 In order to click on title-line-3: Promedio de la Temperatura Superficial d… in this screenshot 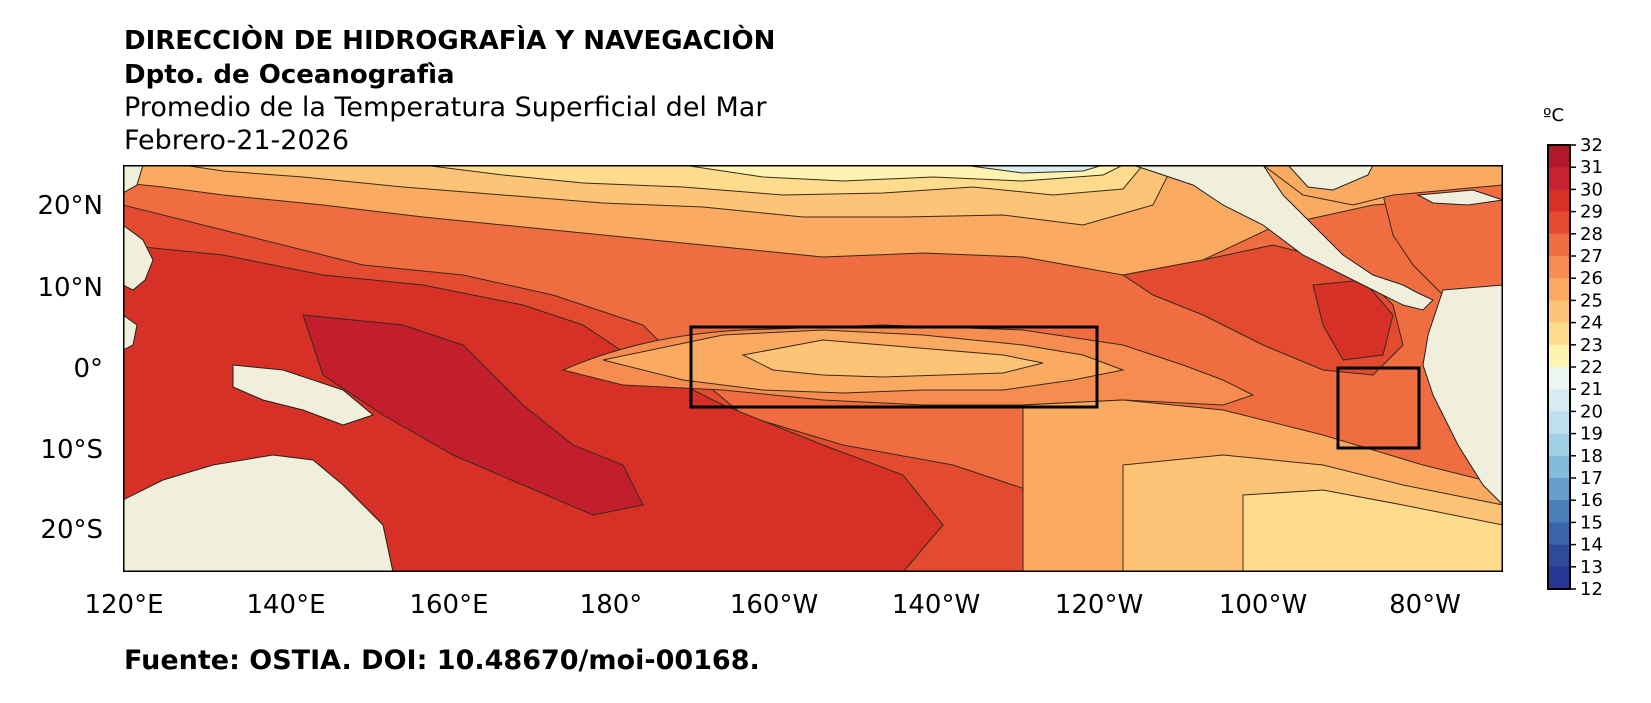, I will do `click(445, 107)`.